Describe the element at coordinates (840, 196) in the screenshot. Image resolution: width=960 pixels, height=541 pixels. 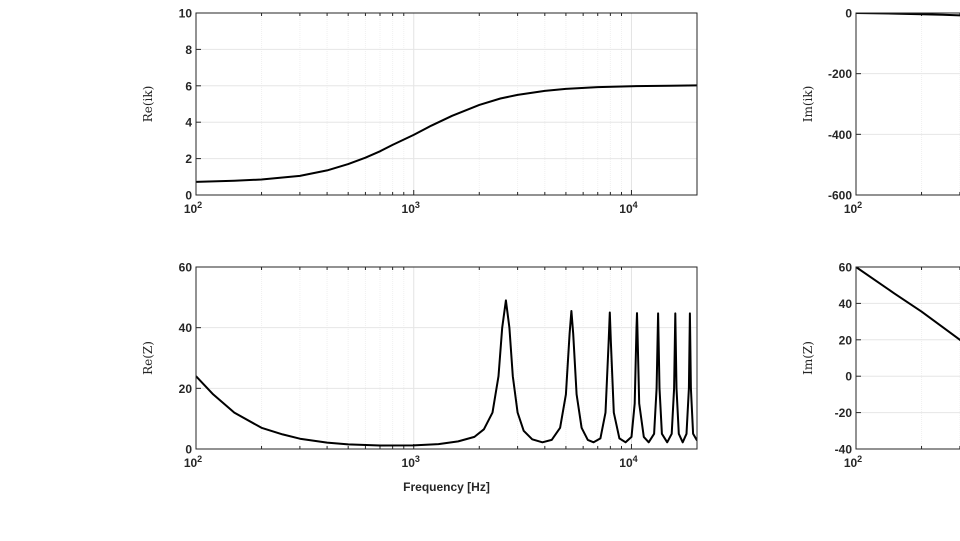
I see `y-tick-label: -600` at that location.